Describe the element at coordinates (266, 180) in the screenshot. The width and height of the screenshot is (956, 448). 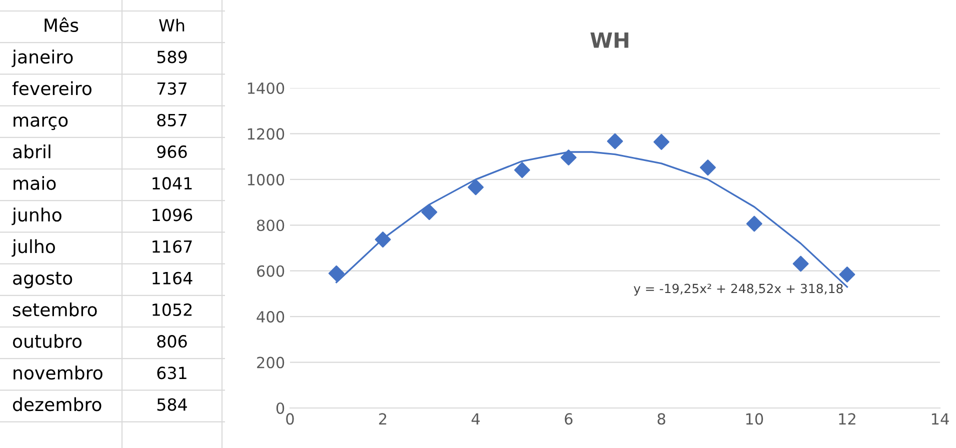
I see `y-tick-label: 1000` at that location.